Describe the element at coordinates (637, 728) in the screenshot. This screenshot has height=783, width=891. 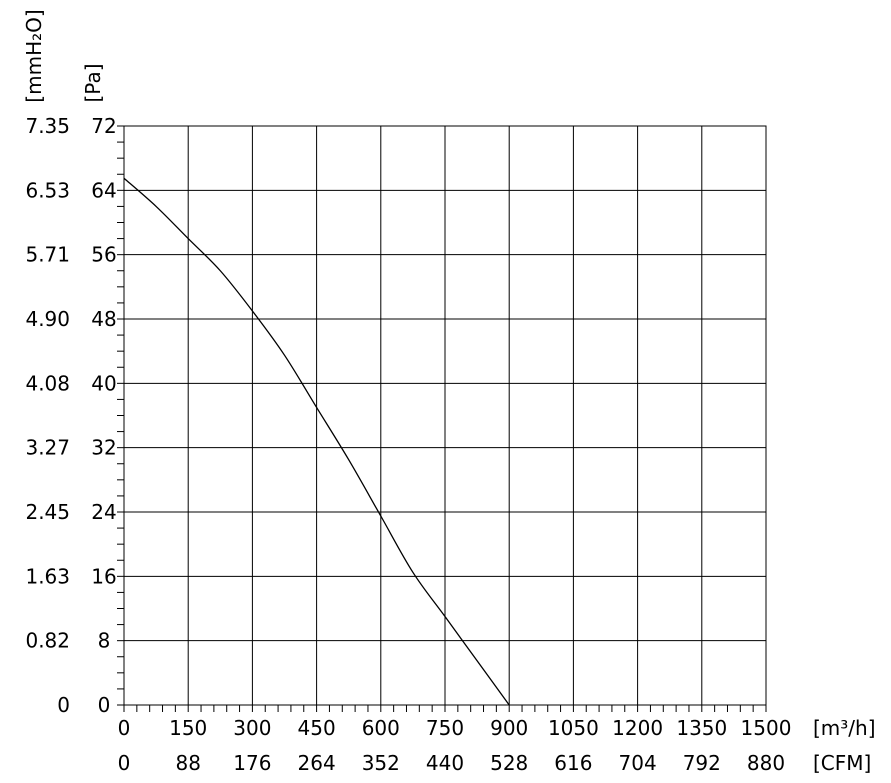
I see `x-tick-label-m3h: 1200` at that location.